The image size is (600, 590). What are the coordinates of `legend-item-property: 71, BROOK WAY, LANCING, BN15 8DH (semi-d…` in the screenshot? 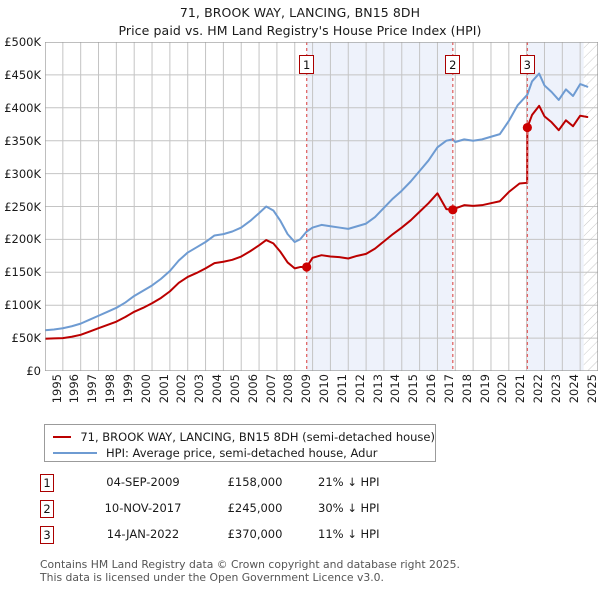 It's located at (240, 436).